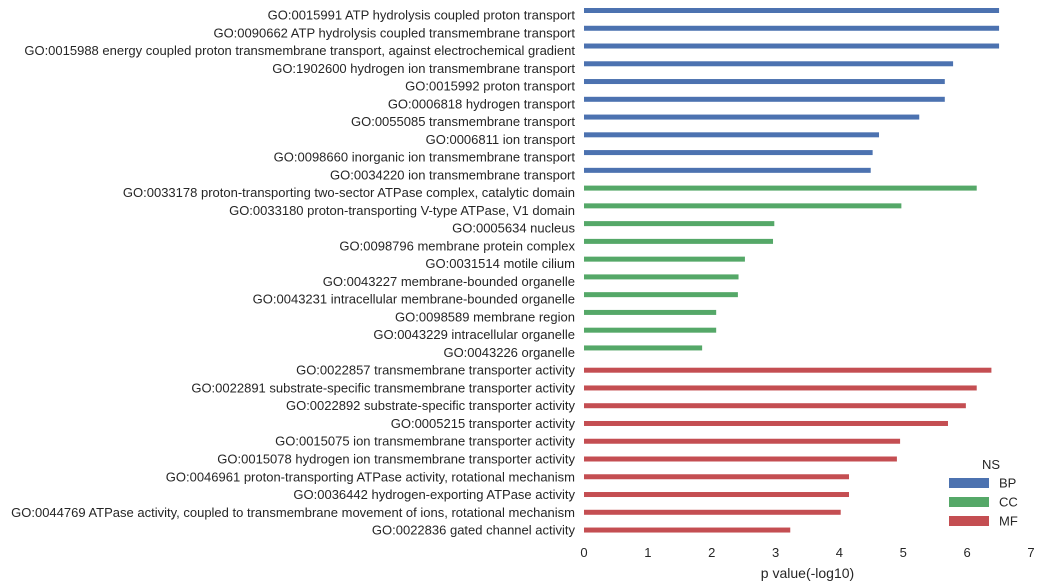 The width and height of the screenshot is (1041, 587). I want to click on legend-label-cc: CC, so click(1008, 502).